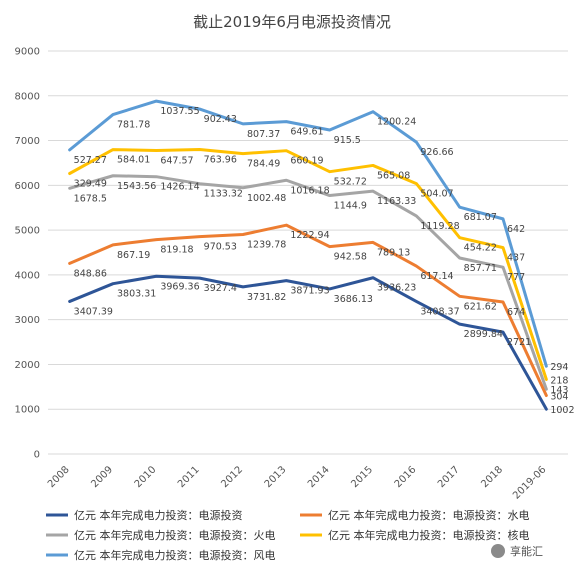 This screenshot has width=584, height=577. What do you see at coordinates (449, 477) in the screenshot?
I see `x-tick-label: 2017` at bounding box center [449, 477].